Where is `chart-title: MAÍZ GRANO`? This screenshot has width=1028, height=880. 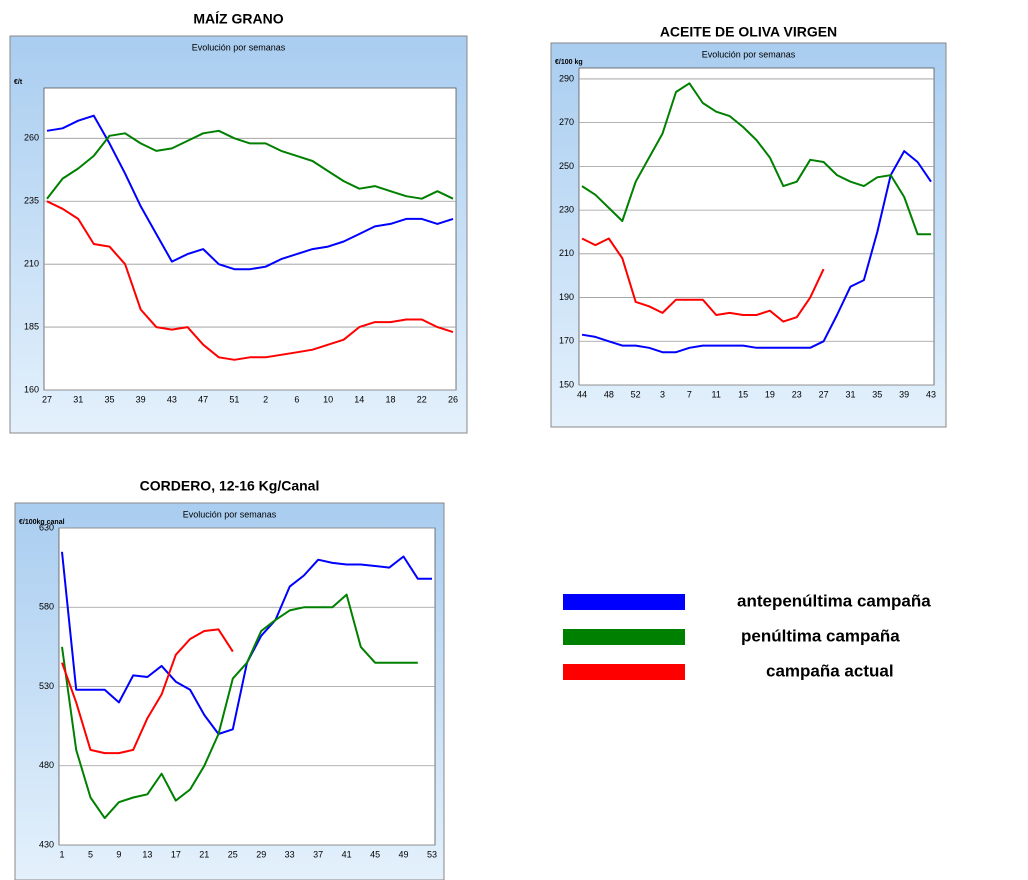 chart-title: MAÍZ GRANO is located at coordinates (238, 19).